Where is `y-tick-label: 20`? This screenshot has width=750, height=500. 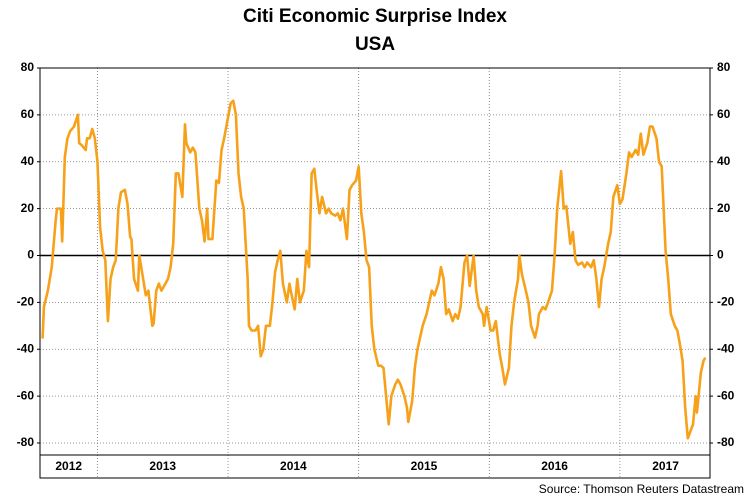
y-tick-label: 20 is located at coordinates (28, 208).